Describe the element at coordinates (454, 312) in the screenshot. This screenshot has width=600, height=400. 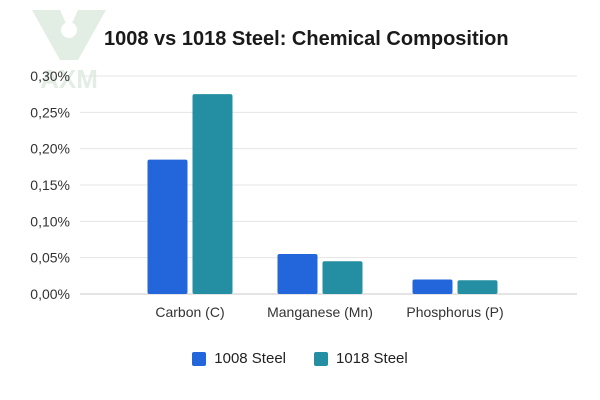
I see `x-tick-label: Phosphorus (P)` at that location.